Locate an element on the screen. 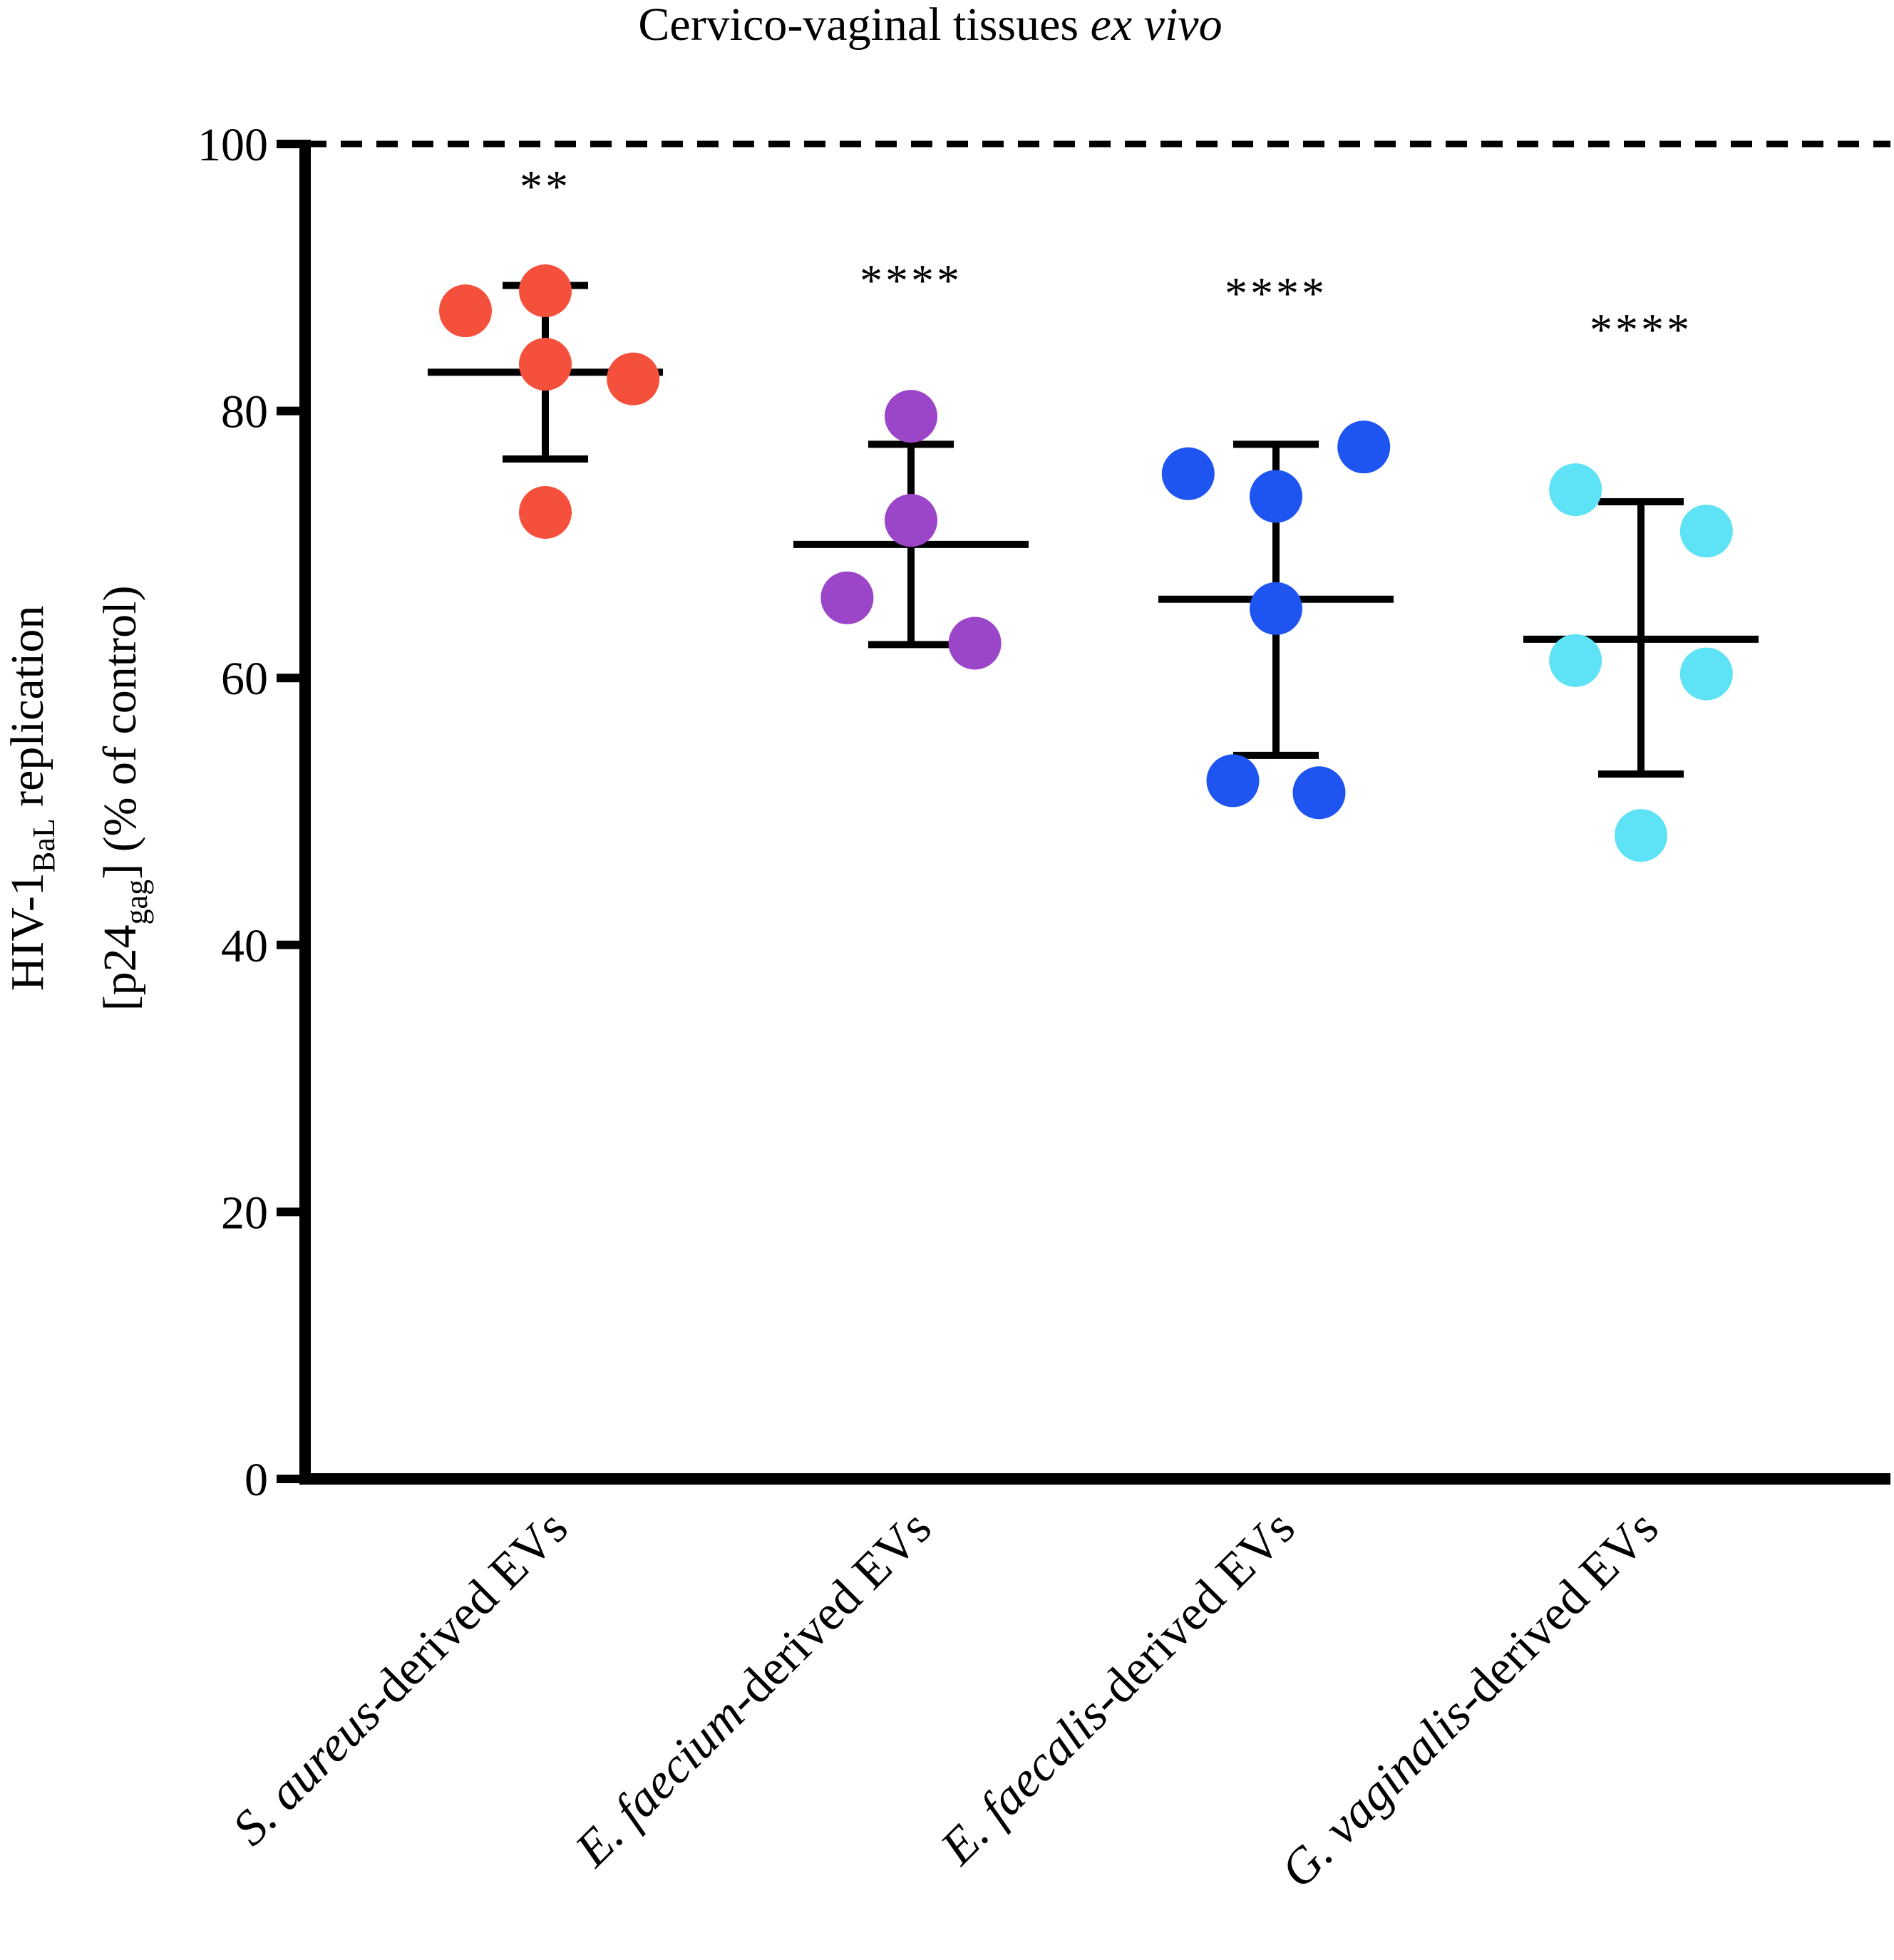  chart-title: Cervico-vaginal tissues ex vivo is located at coordinates (930, 26).